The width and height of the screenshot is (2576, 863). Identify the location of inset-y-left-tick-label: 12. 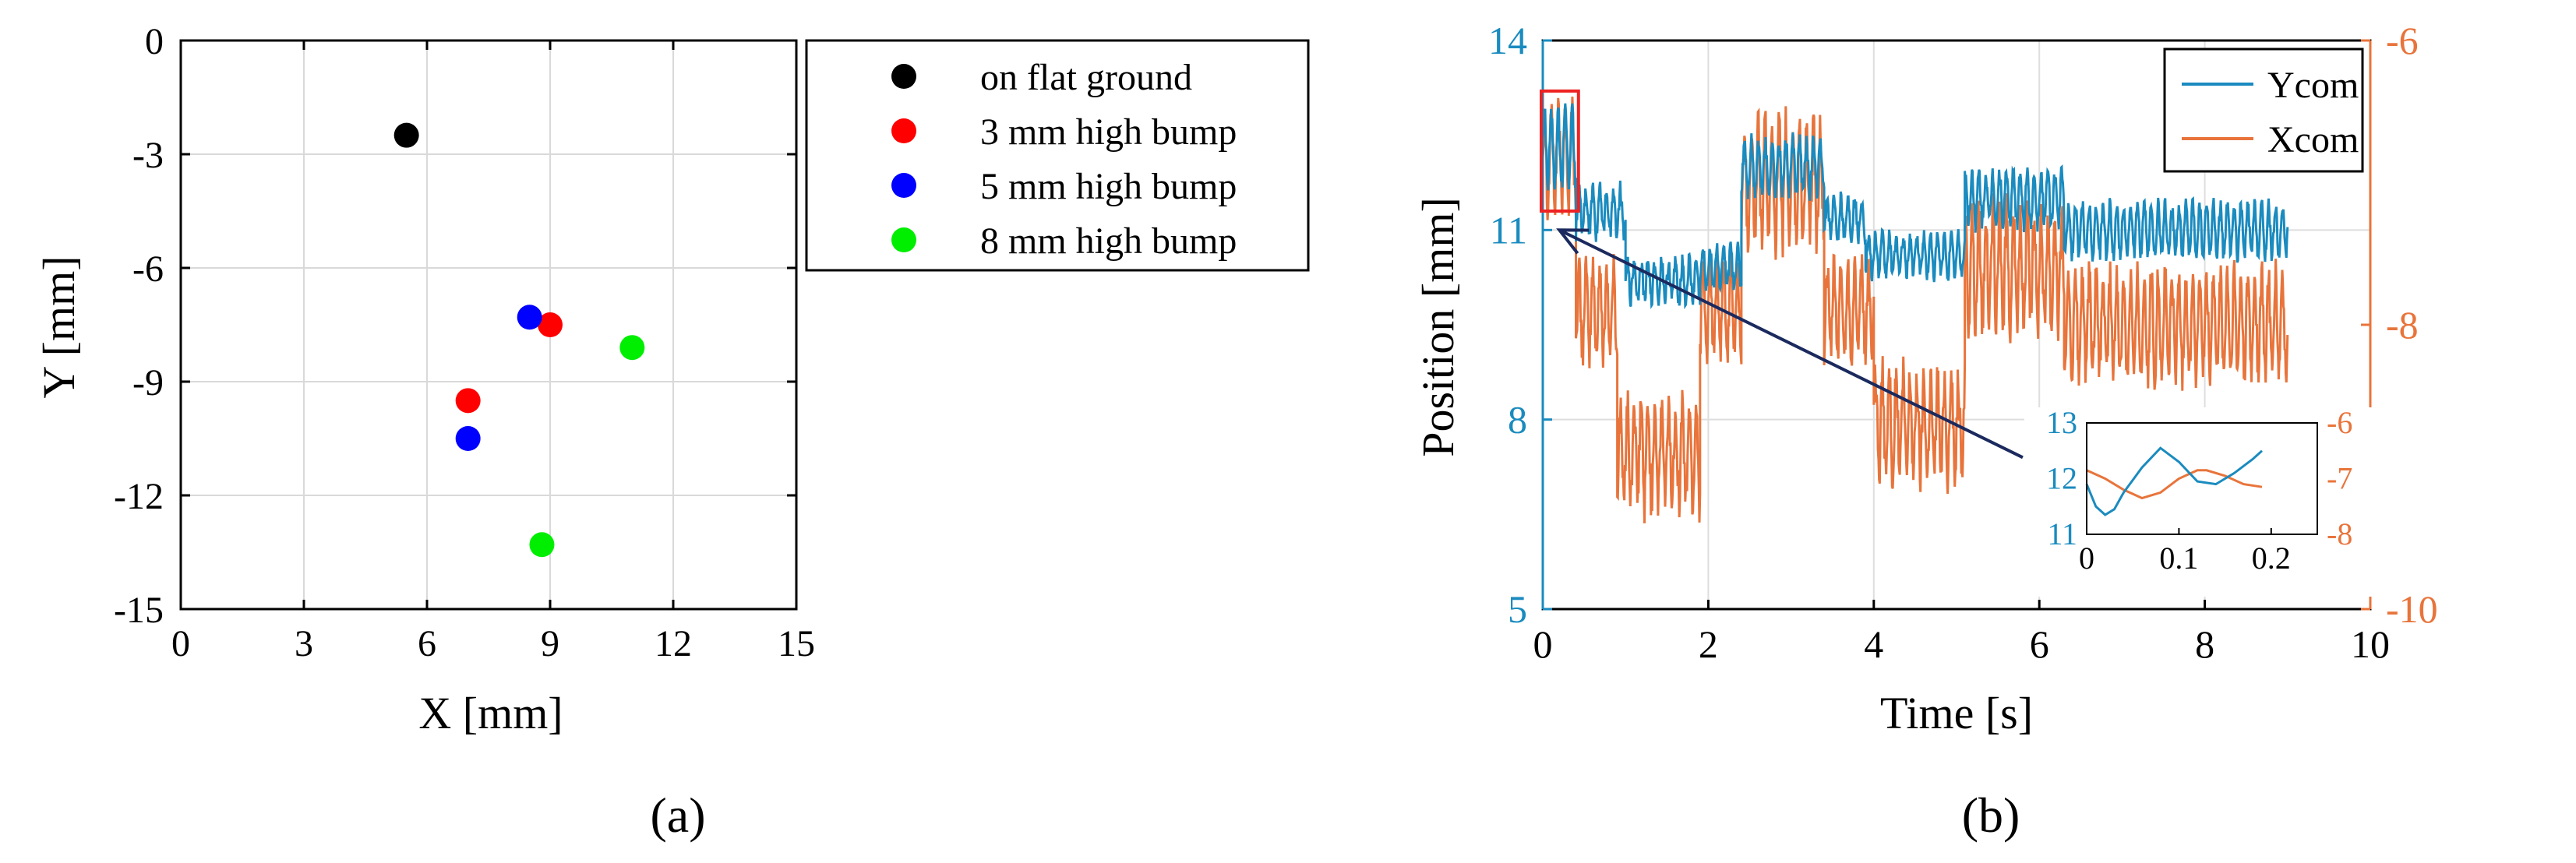
(2061, 478).